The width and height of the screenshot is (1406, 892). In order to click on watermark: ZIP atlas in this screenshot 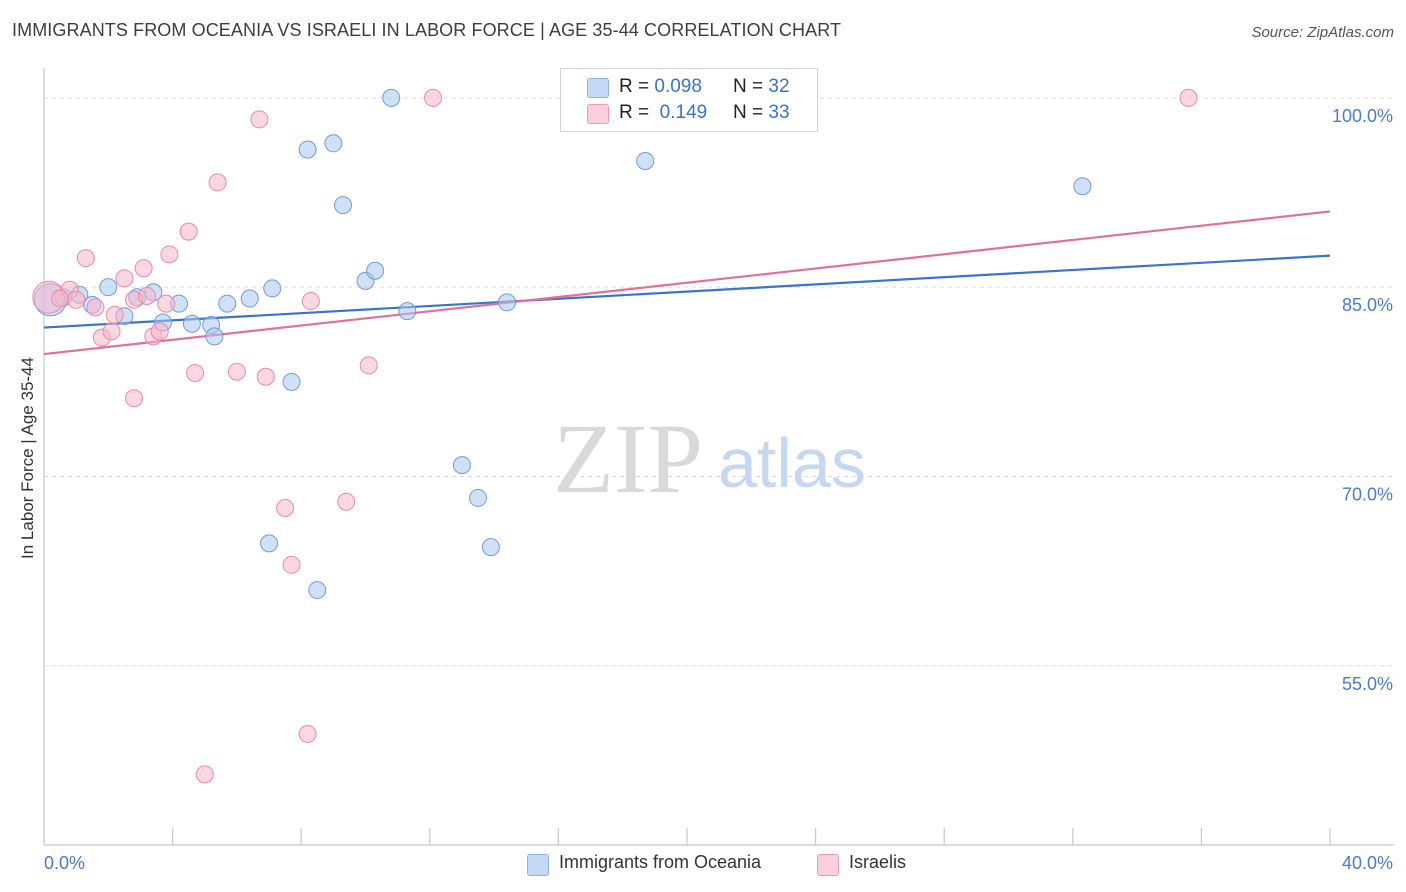, I will do `click(709, 458)`.